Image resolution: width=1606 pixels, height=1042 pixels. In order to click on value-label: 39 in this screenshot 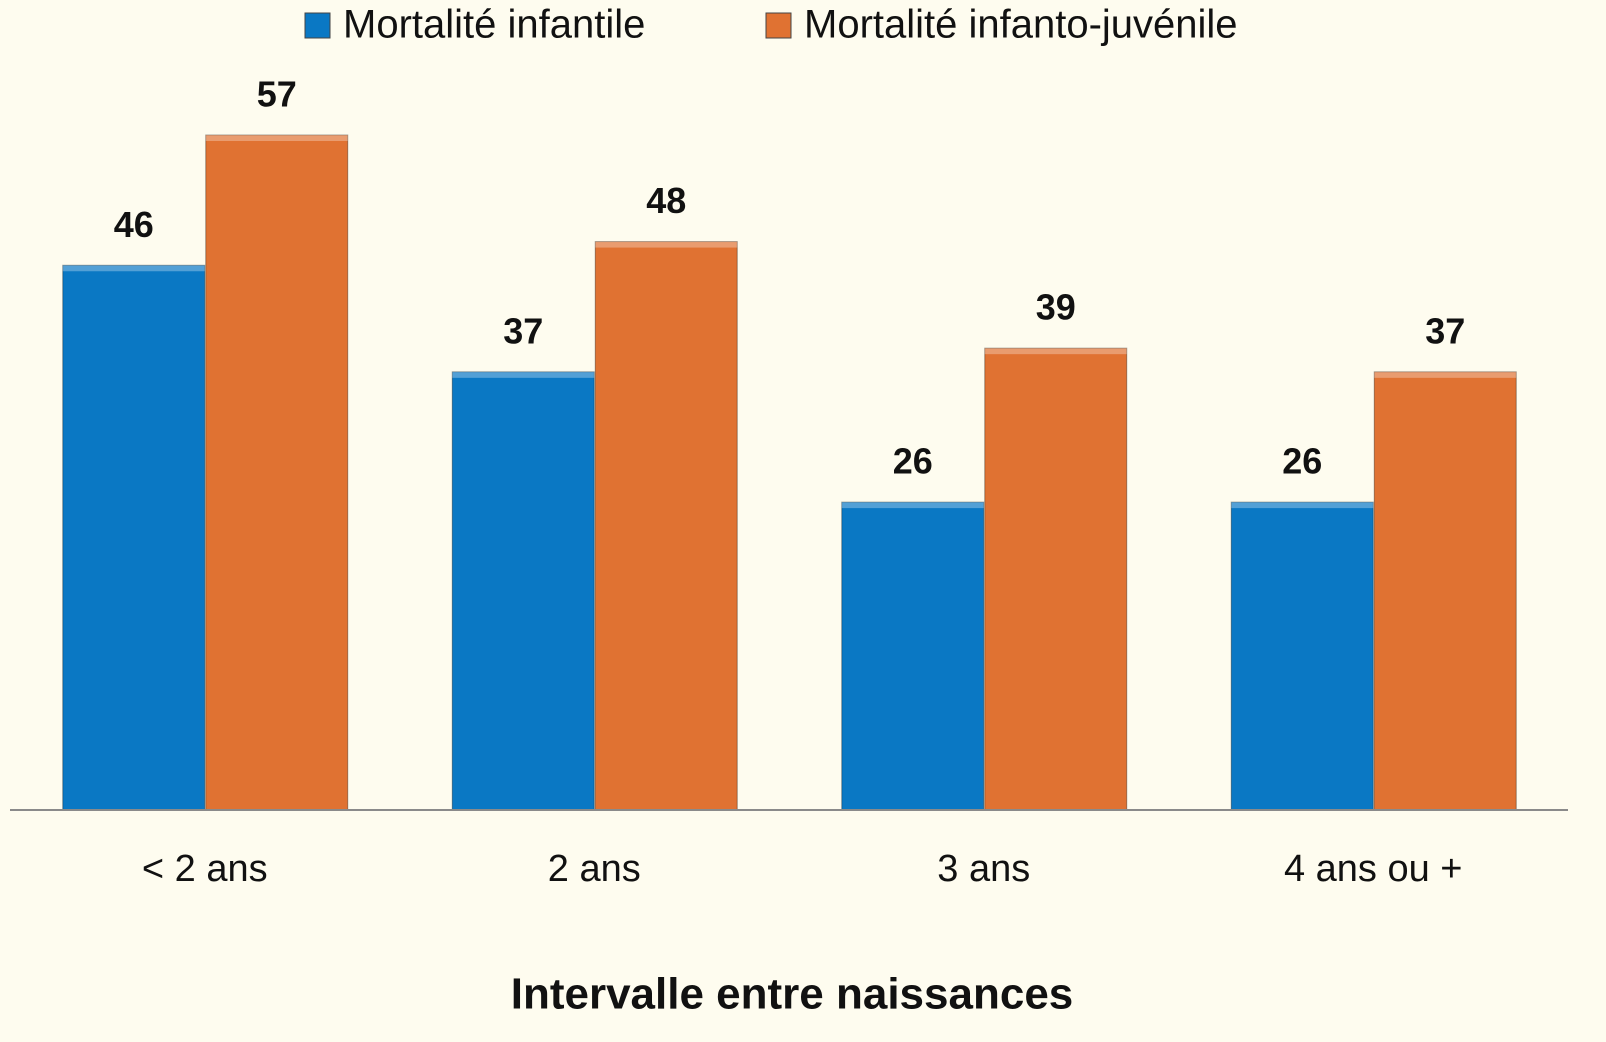, I will do `click(1056, 307)`.